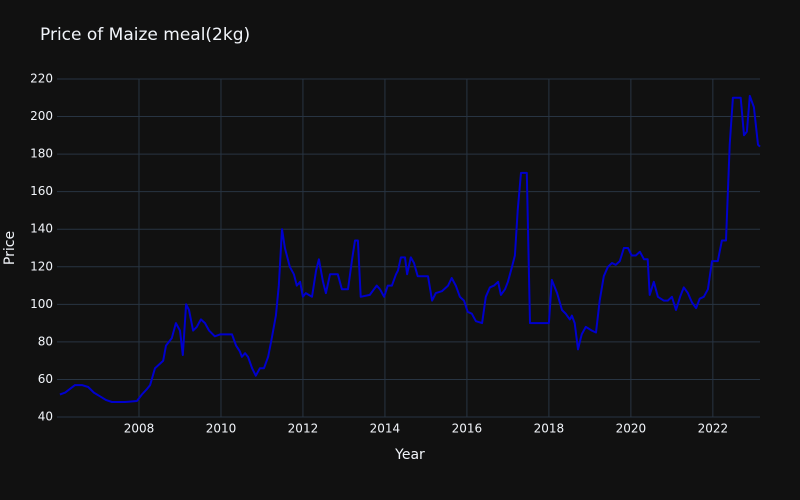 This screenshot has height=500, width=800. I want to click on y-tick-label: 140, so click(41, 229).